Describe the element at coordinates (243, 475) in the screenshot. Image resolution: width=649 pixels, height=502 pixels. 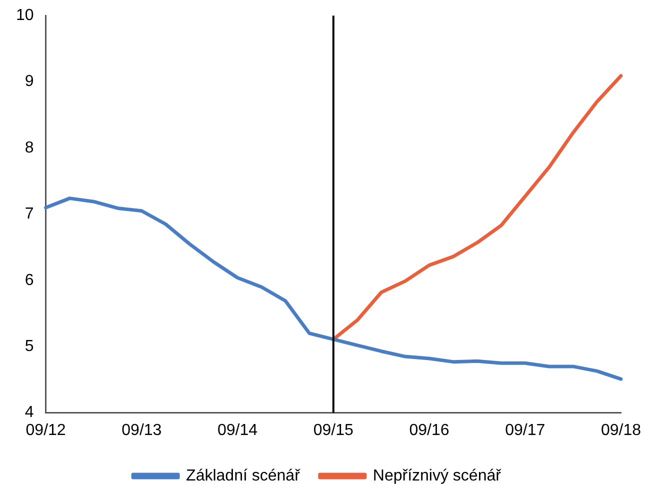
I see `legend-label: Základní scénář` at that location.